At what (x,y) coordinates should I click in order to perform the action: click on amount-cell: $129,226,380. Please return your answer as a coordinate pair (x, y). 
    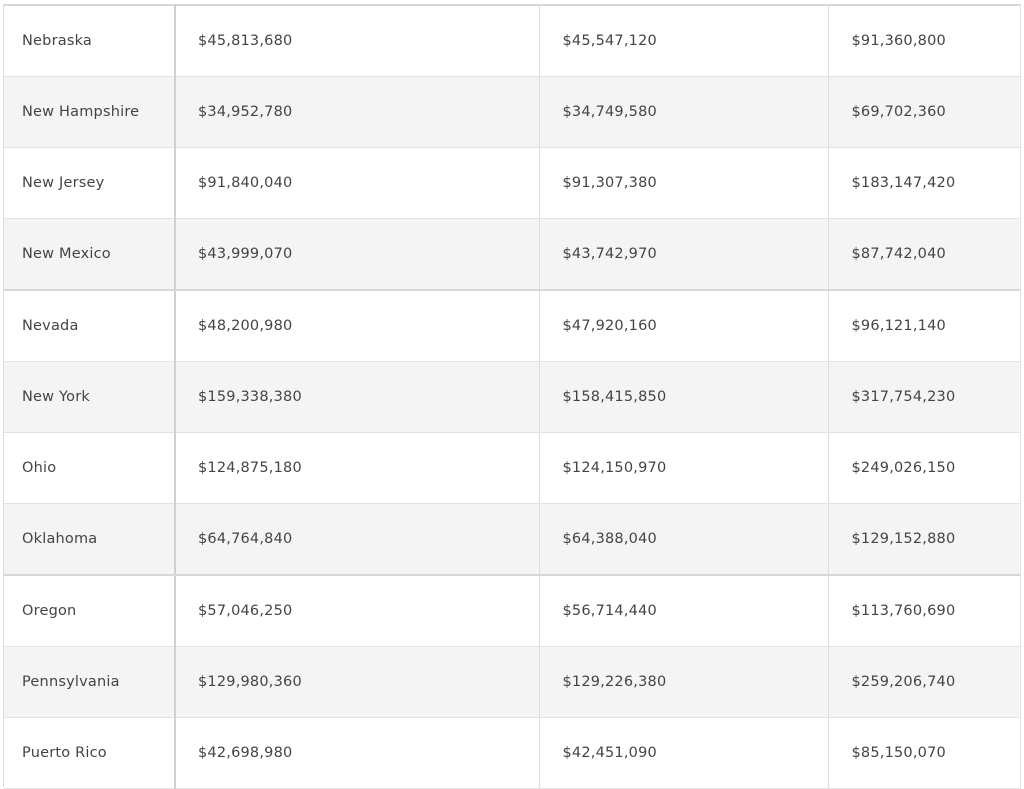
    Looking at the image, I should click on (684, 682).